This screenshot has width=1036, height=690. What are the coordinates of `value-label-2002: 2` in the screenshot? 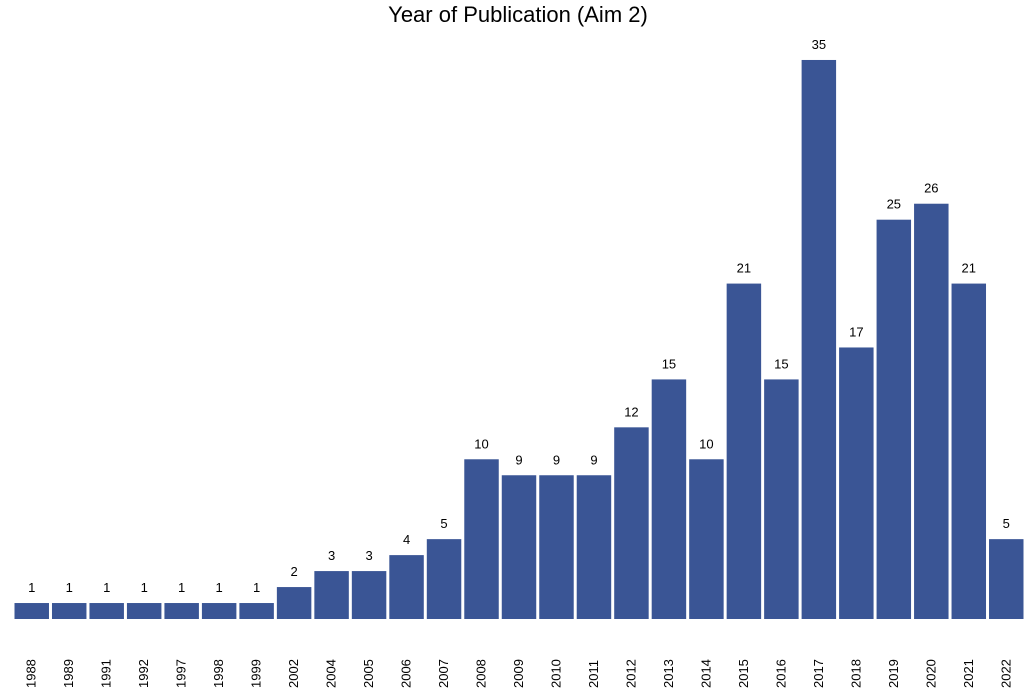 It's located at (293, 571).